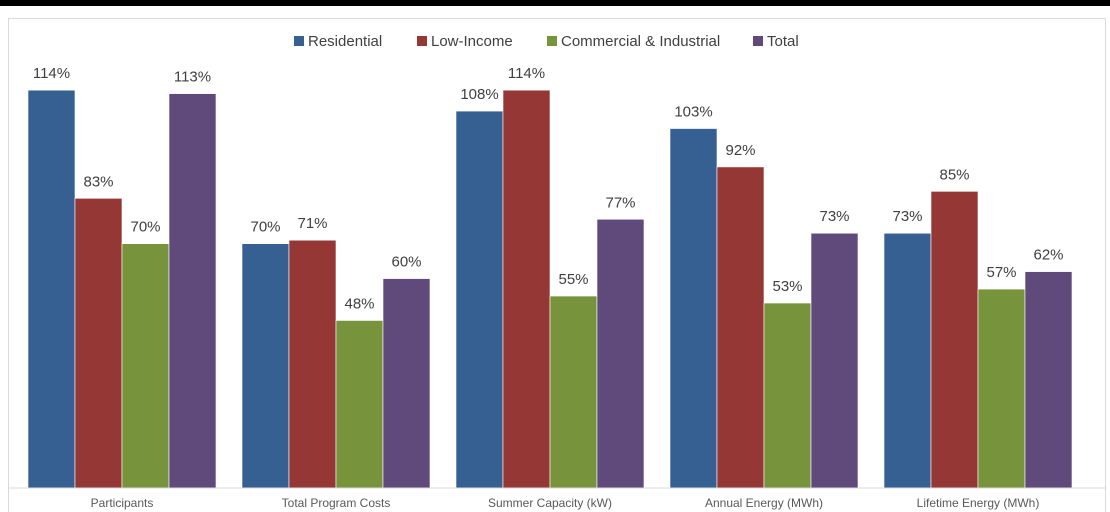 This screenshot has width=1110, height=512. Describe the element at coordinates (693, 308) in the screenshot. I see `bar-residential-annual-energy-mwh` at that location.